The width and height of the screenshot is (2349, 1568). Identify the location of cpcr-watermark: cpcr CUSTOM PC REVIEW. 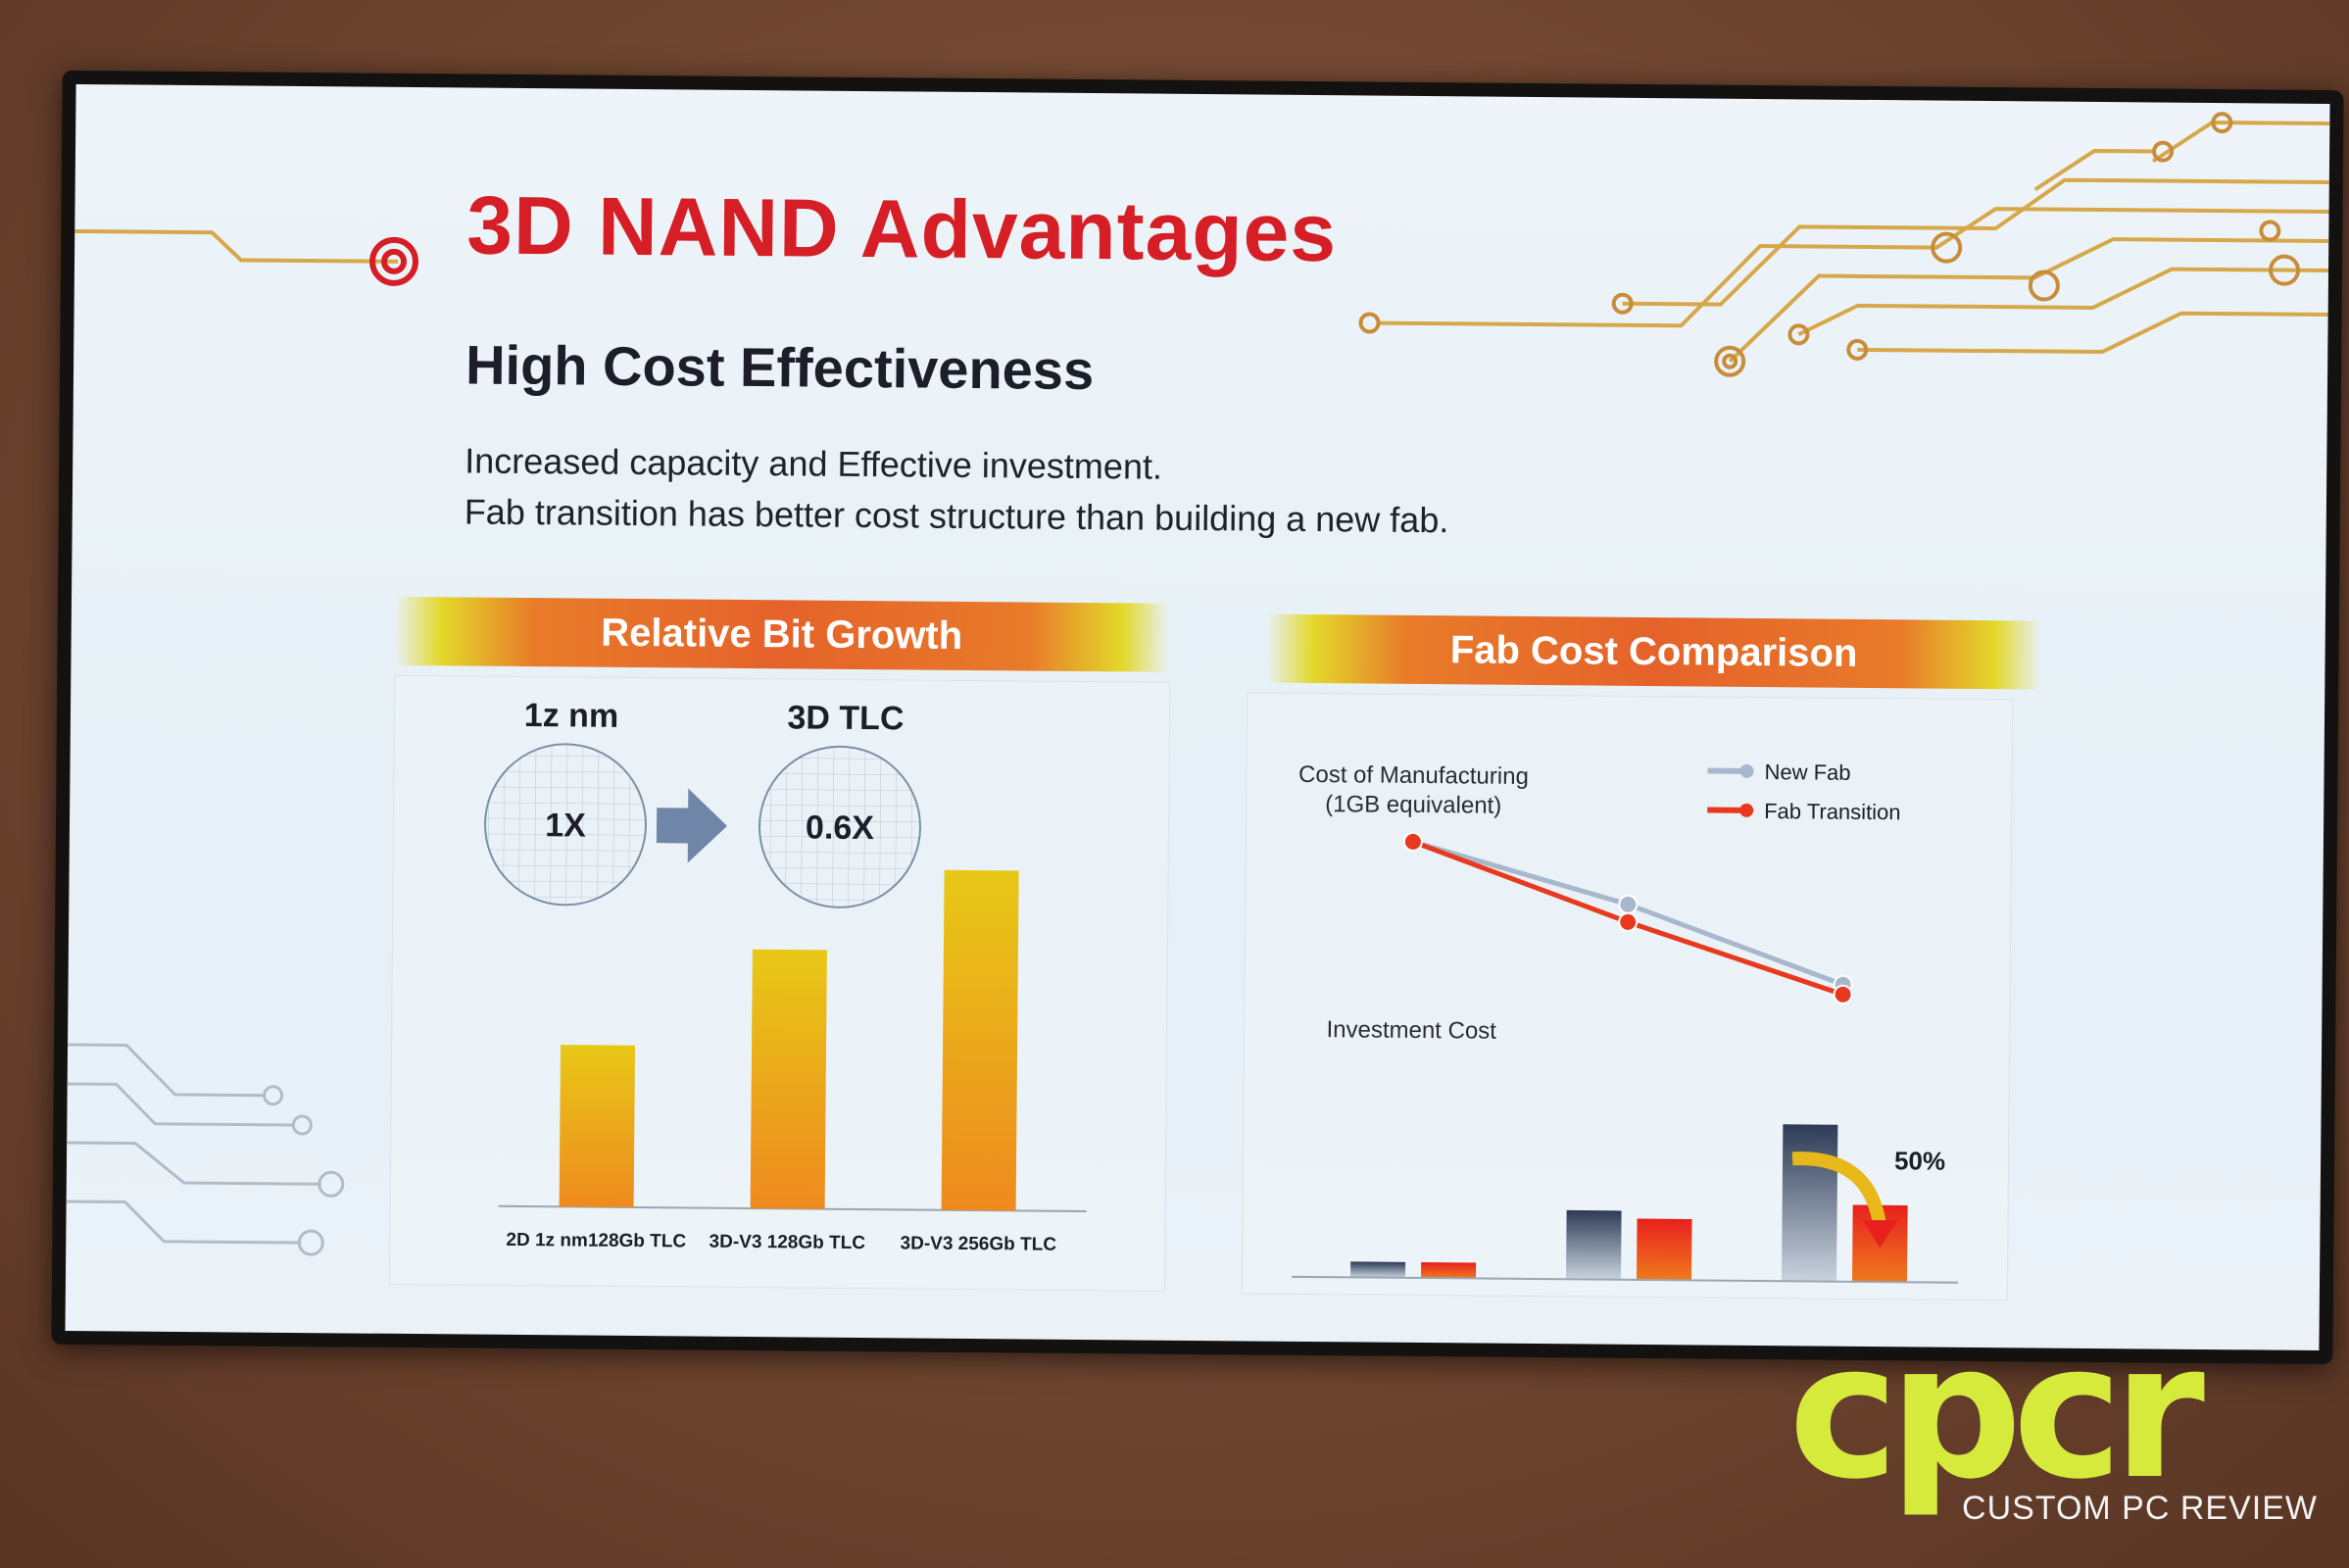
(2053, 1424).